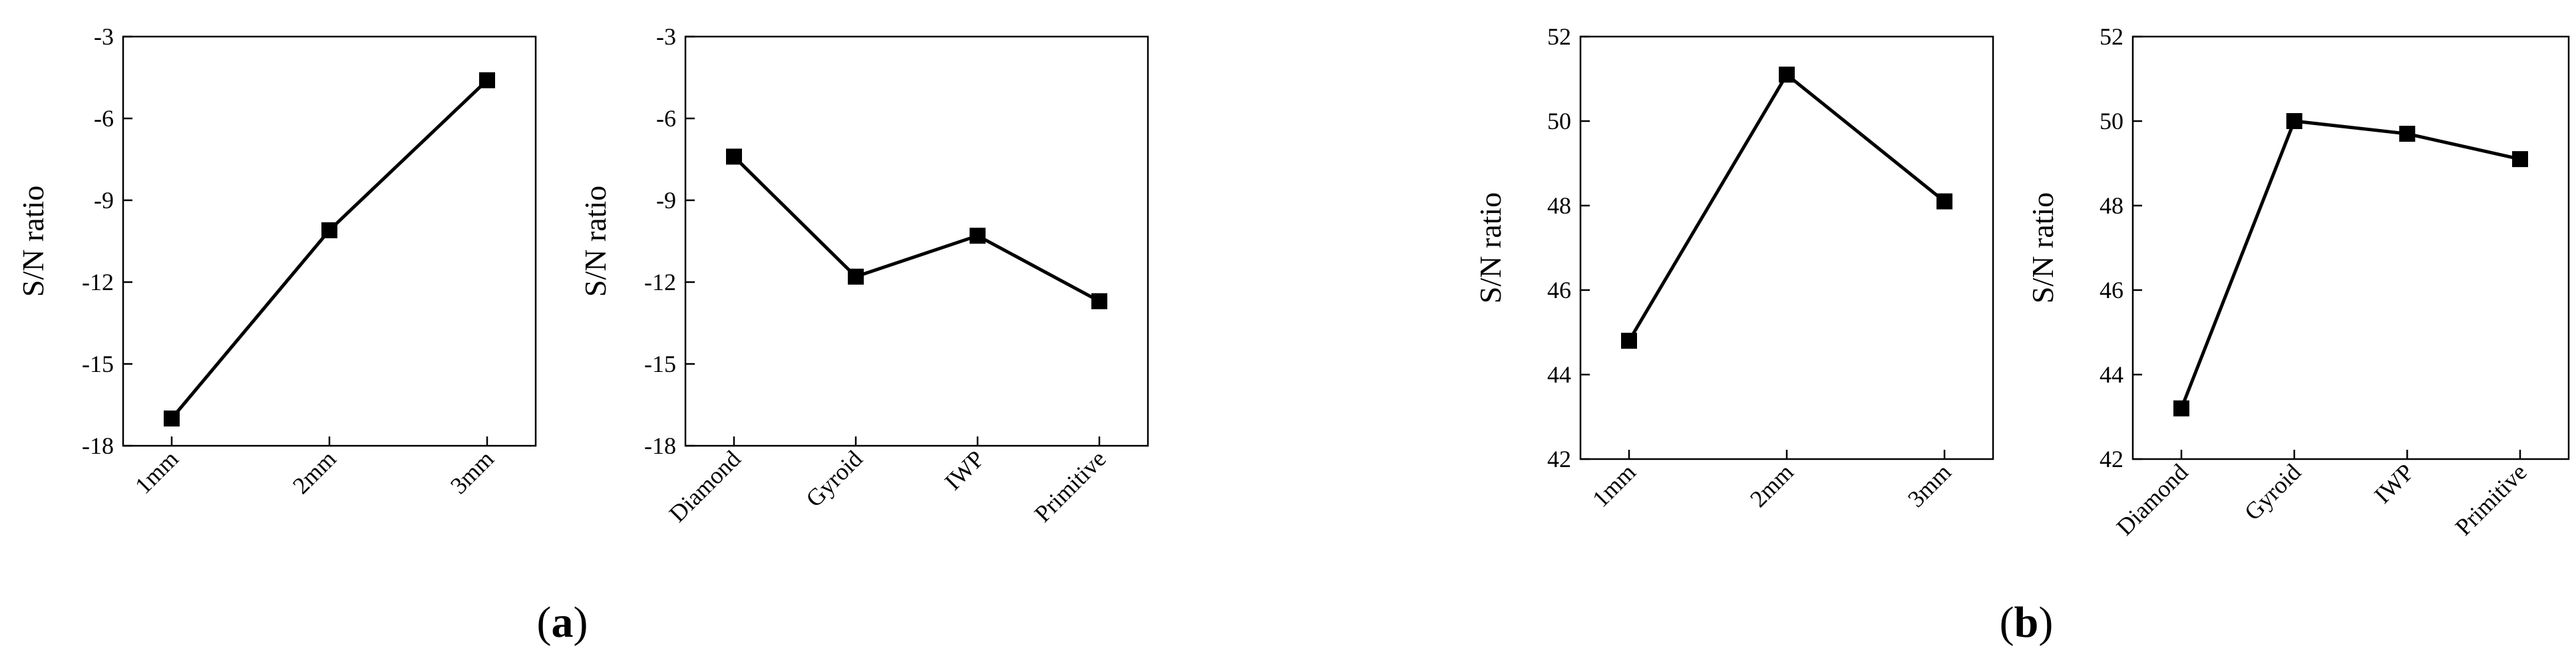 Image resolution: width=2576 pixels, height=668 pixels. I want to click on panel-label-b: (b), so click(2027, 622).